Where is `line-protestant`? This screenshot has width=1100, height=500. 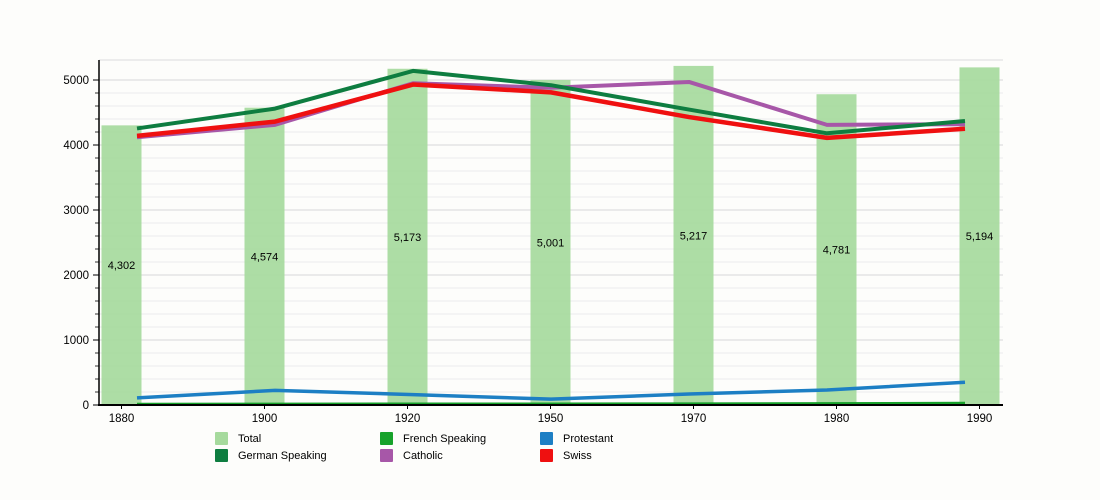
line-protestant is located at coordinates (551, 390).